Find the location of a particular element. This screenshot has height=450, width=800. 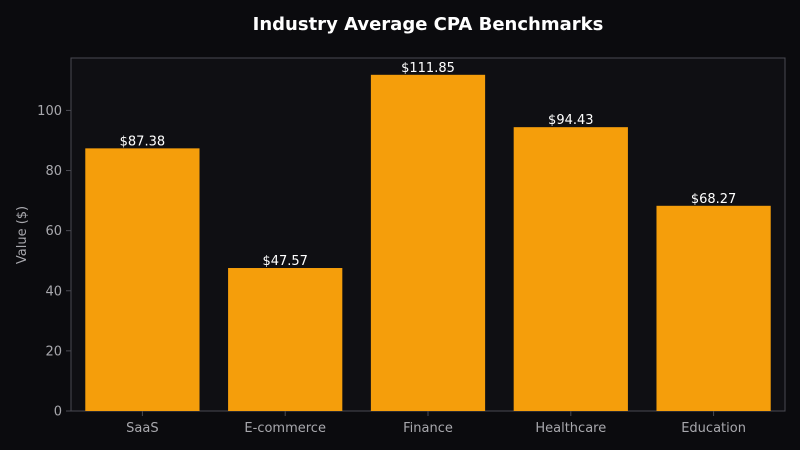

y-tick-label: 0 is located at coordinates (58, 412).